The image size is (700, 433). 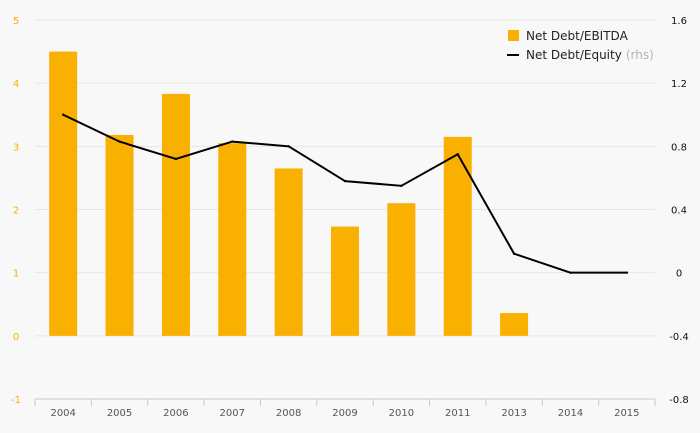 I want to click on y-right-tick-label: 1.6, so click(x=679, y=21).